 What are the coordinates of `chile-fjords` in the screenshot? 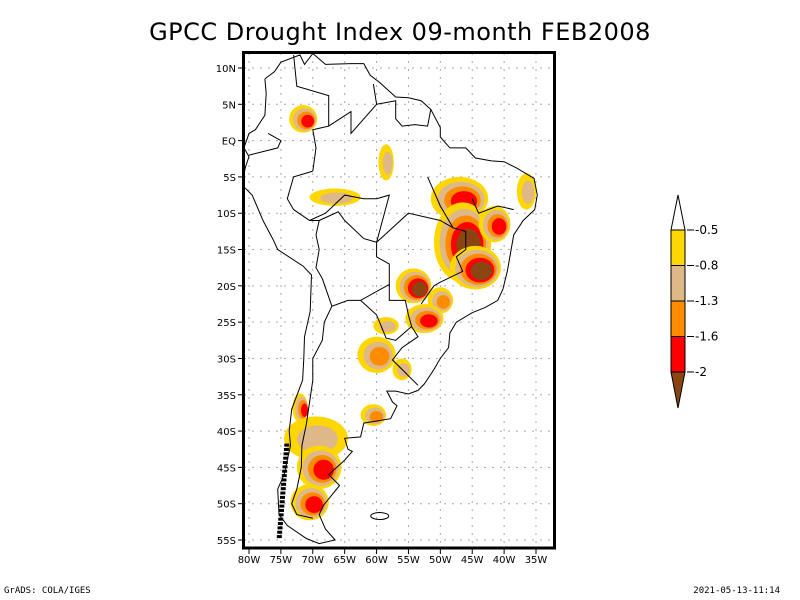 It's located at (283, 491).